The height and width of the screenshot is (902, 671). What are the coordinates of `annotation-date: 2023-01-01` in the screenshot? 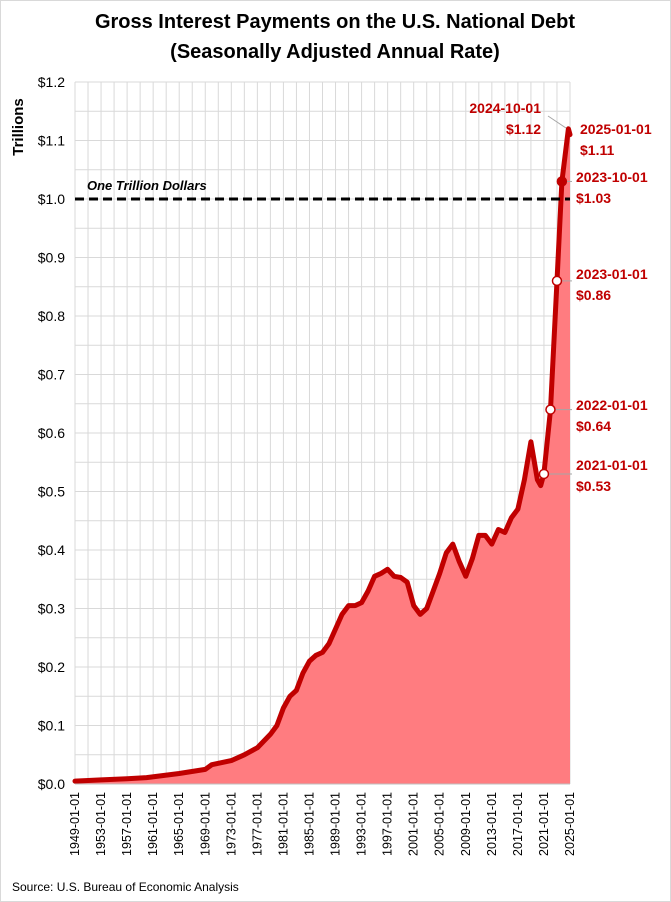 It's located at (612, 274).